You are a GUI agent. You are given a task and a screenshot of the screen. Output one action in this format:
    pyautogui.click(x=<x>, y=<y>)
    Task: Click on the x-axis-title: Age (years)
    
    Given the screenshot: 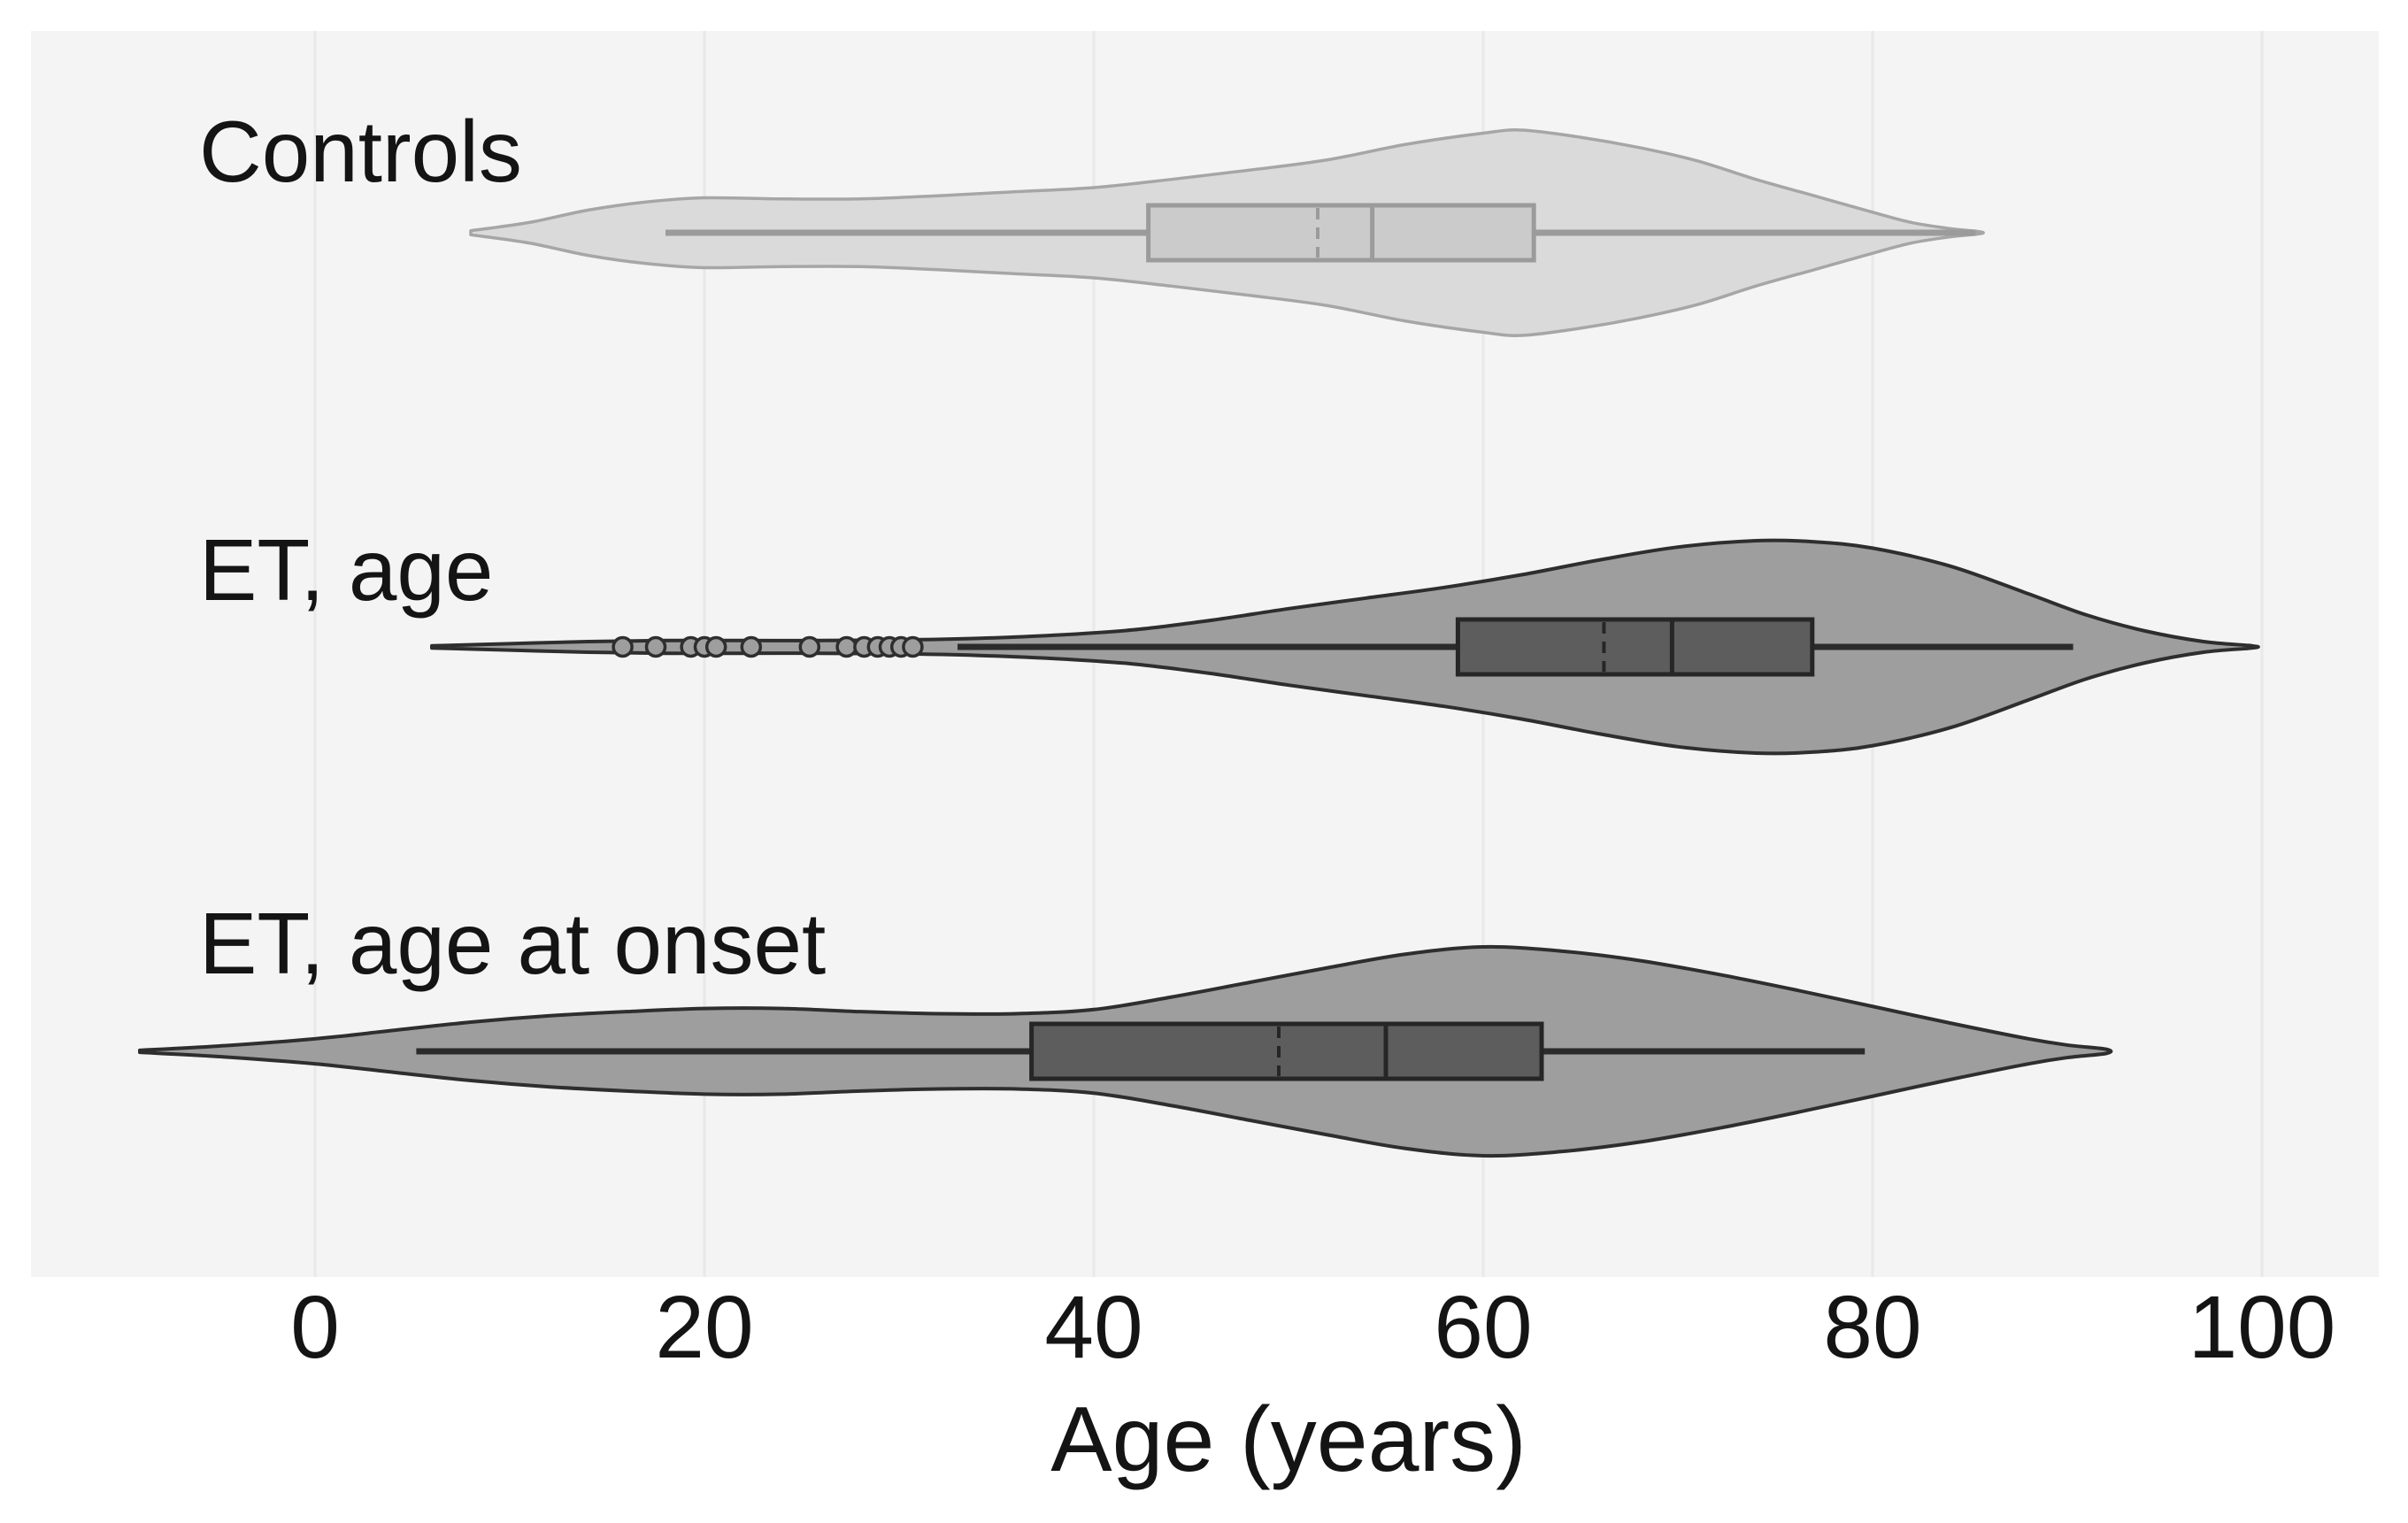 What is the action you would take?
    pyautogui.click(x=1288, y=1439)
    